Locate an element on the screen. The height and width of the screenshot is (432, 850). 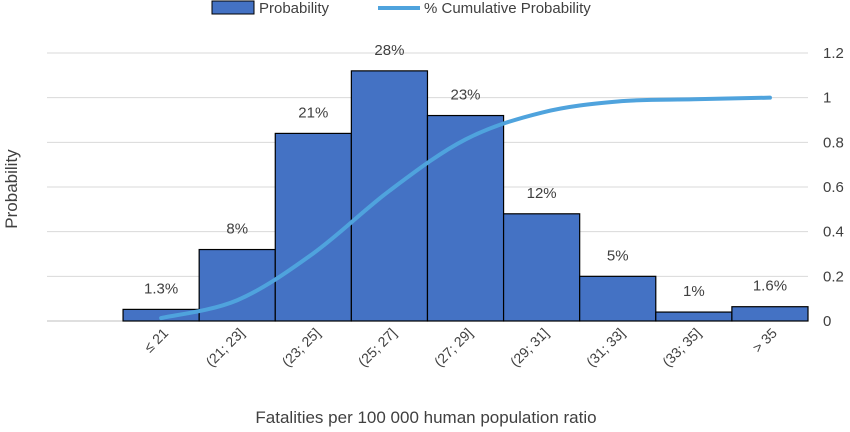
y-tick-label: 0.8 is located at coordinates (833, 142).